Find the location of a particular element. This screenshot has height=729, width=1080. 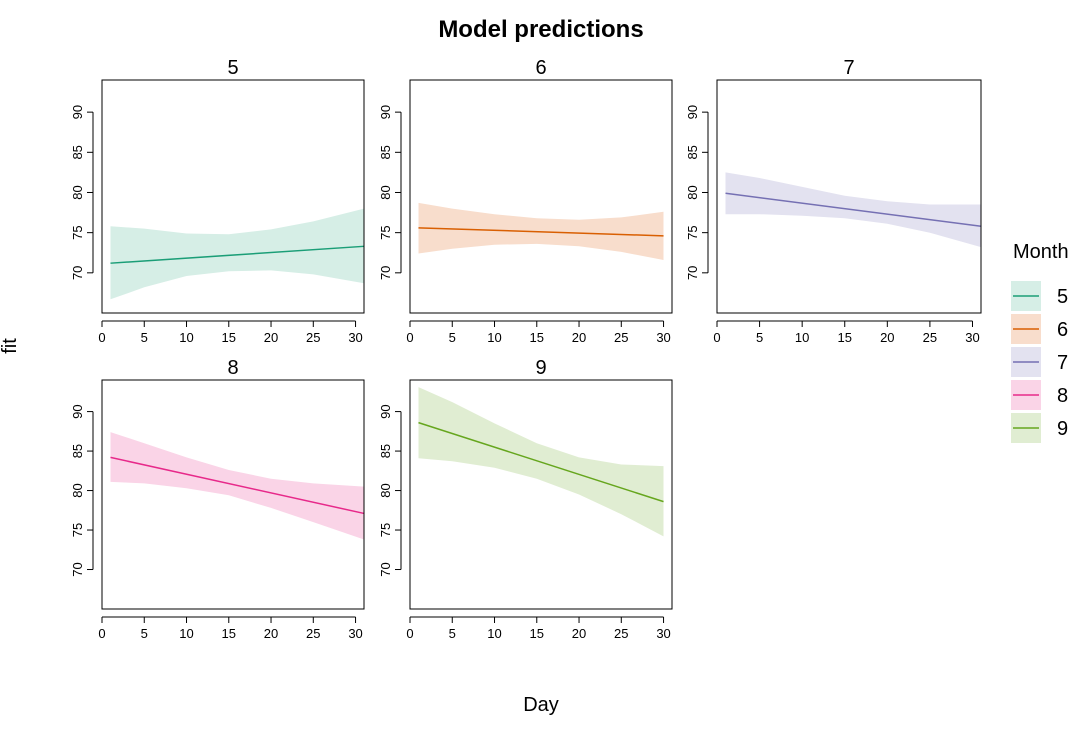

legend-label: 7 is located at coordinates (1062, 363).